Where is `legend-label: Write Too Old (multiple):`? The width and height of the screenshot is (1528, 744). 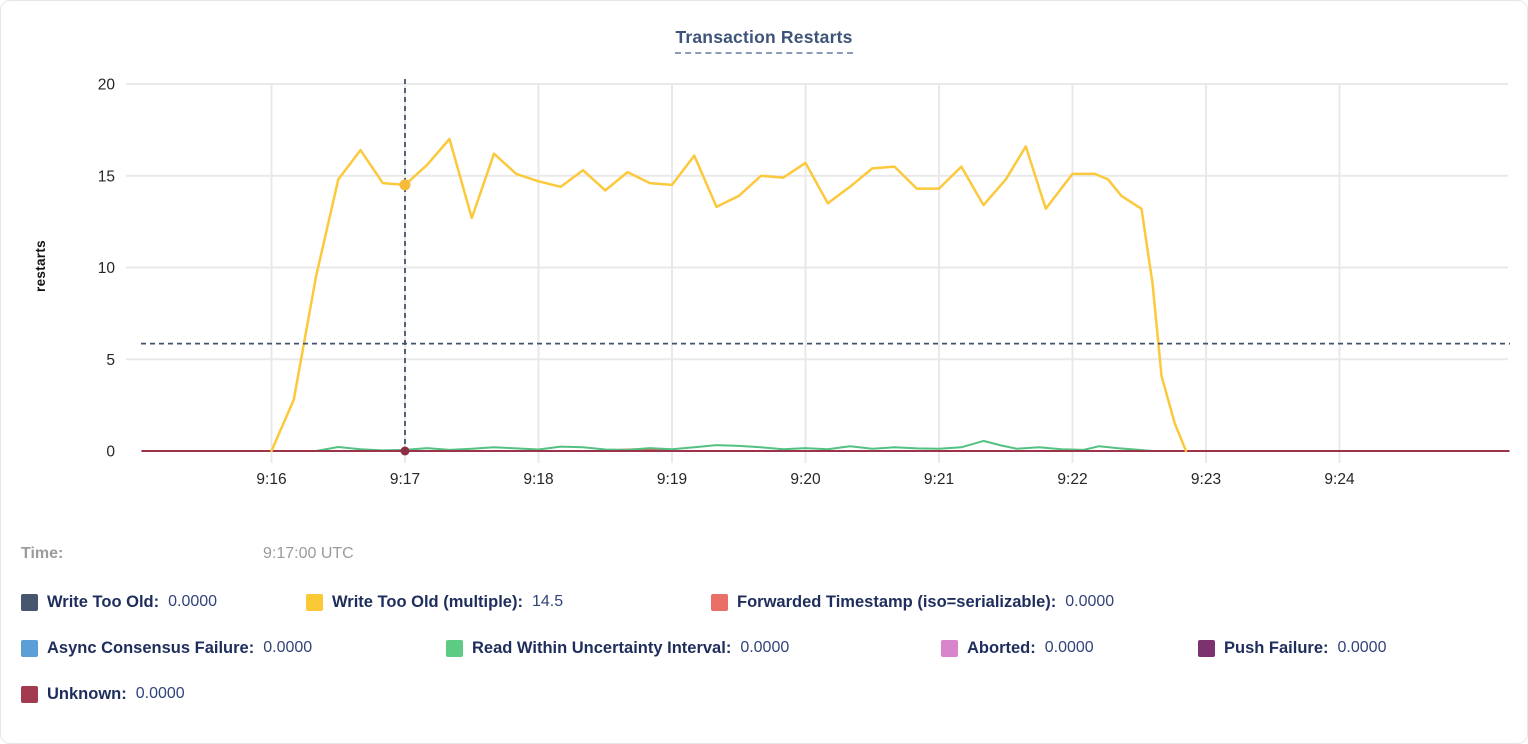 legend-label: Write Too Old (multiple): is located at coordinates (427, 601).